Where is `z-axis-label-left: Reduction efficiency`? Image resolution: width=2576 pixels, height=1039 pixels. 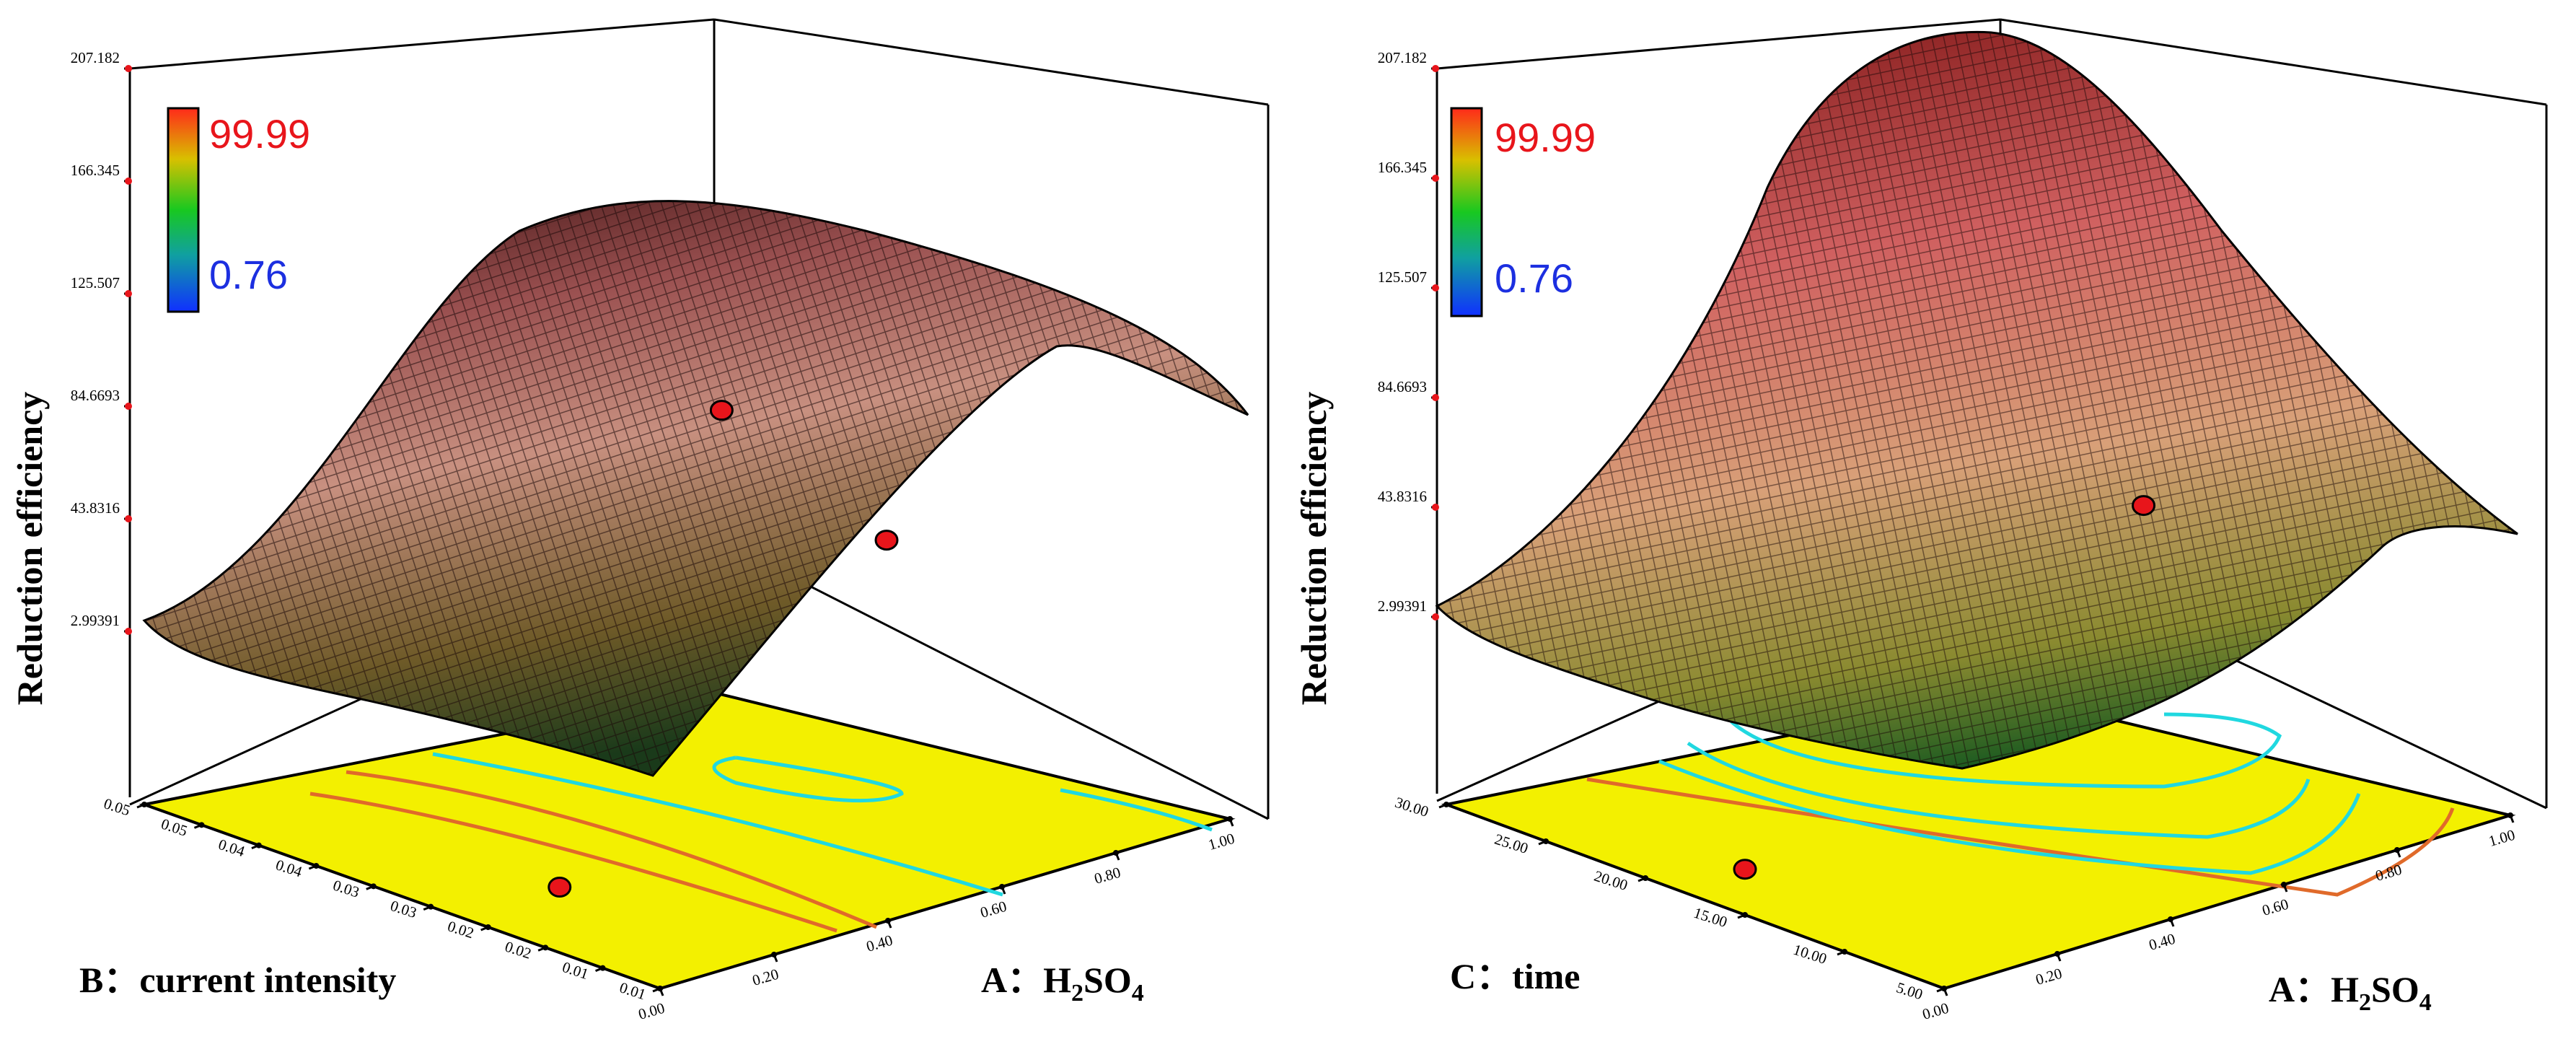 z-axis-label-left: Reduction efficiency is located at coordinates (29, 549).